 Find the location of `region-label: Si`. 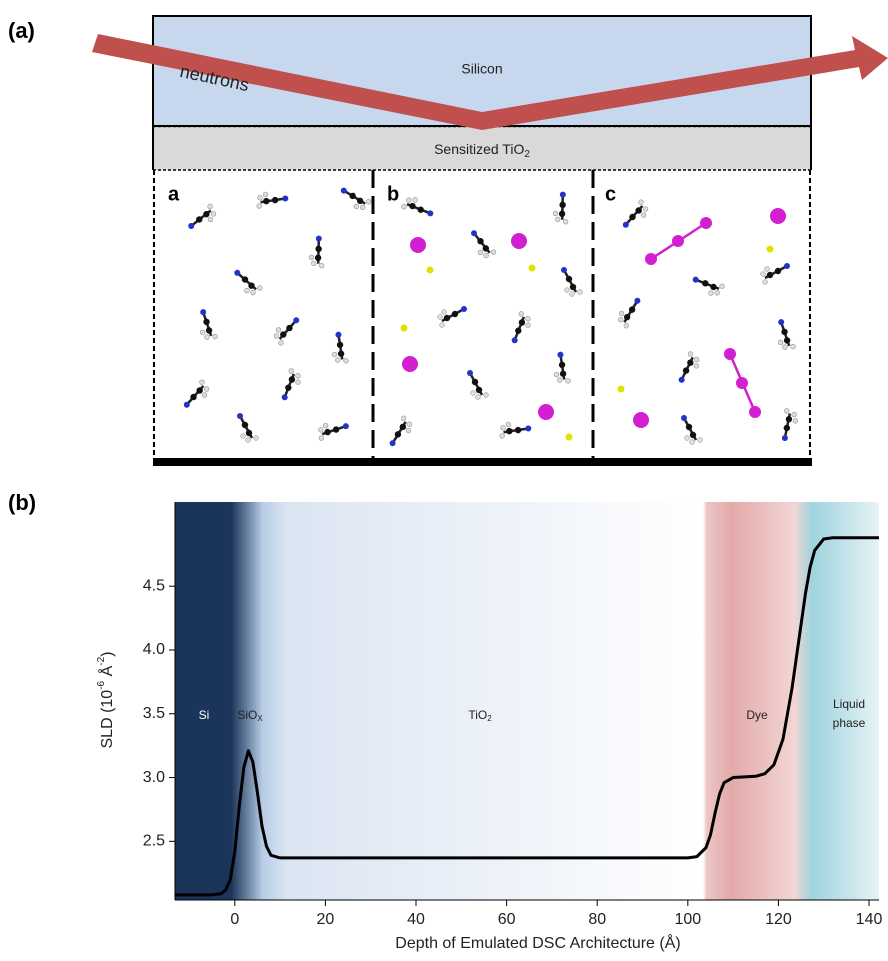

region-label: Si is located at coordinates (204, 715).